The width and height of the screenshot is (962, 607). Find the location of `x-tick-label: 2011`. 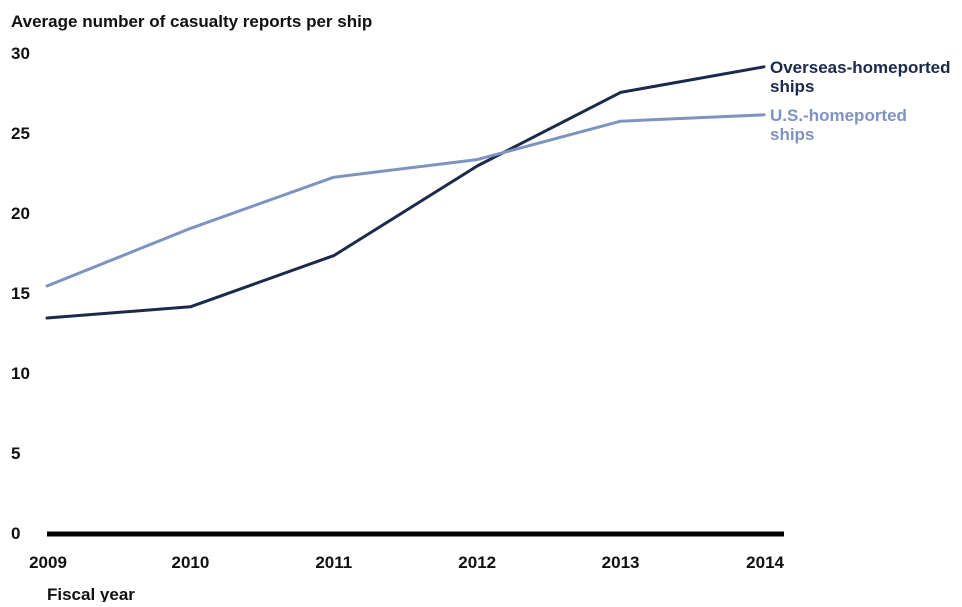

x-tick-label: 2011 is located at coordinates (333, 562).